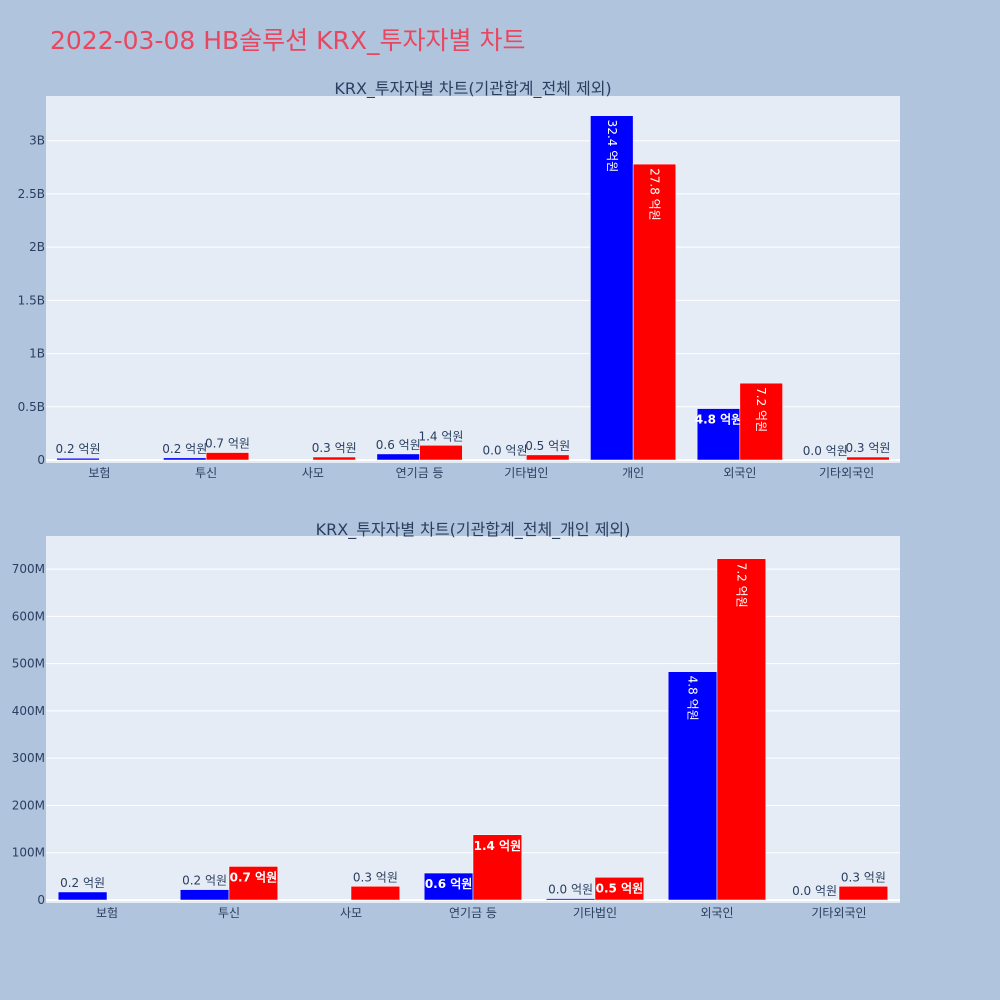 The height and width of the screenshot is (1000, 1000). I want to click on y-tick-label: 1.5B, so click(31, 300).